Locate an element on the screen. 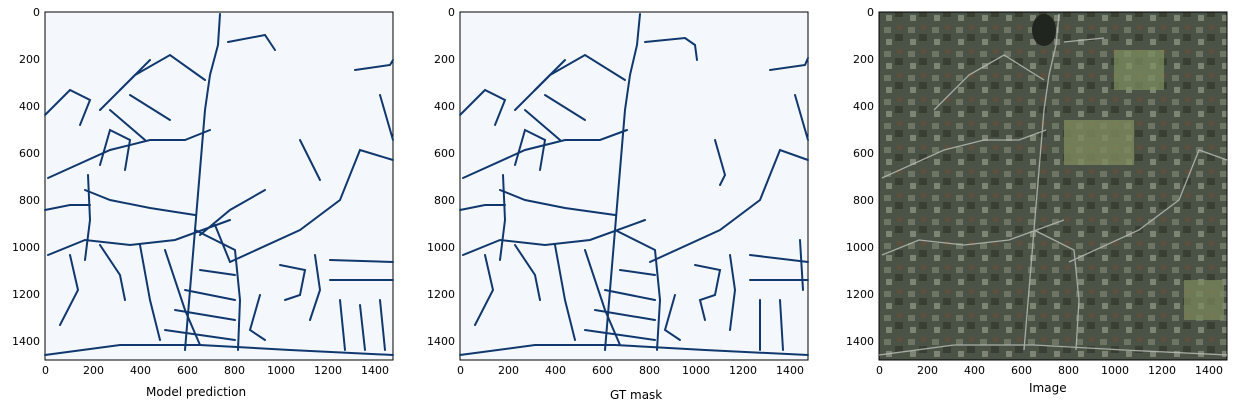  prediction-x-tick: 1400 is located at coordinates (375, 370).